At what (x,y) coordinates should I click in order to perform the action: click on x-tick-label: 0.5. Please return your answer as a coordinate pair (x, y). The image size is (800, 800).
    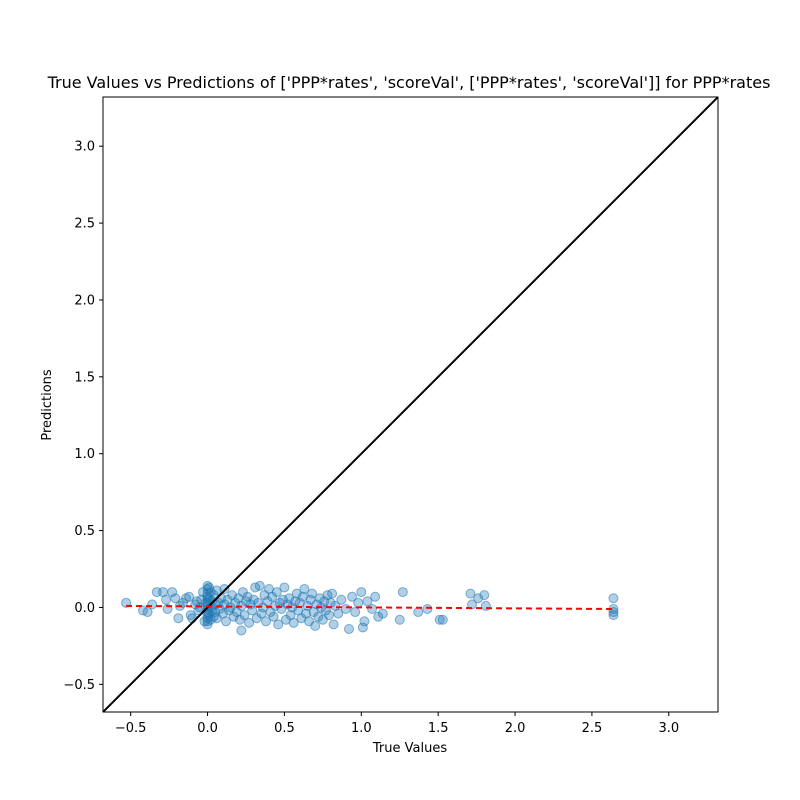
    Looking at the image, I should click on (284, 728).